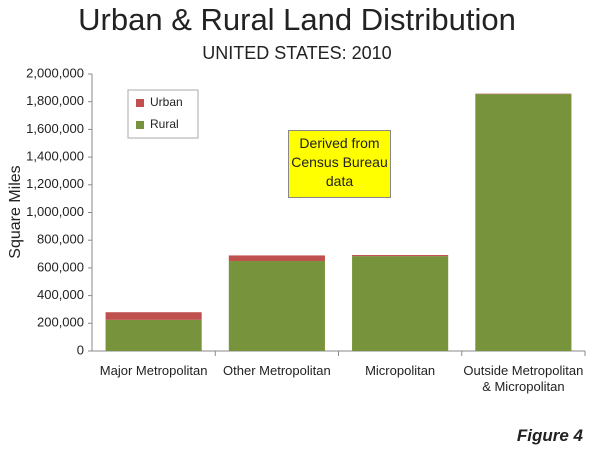  I want to click on legend-label: Urban, so click(166, 102).